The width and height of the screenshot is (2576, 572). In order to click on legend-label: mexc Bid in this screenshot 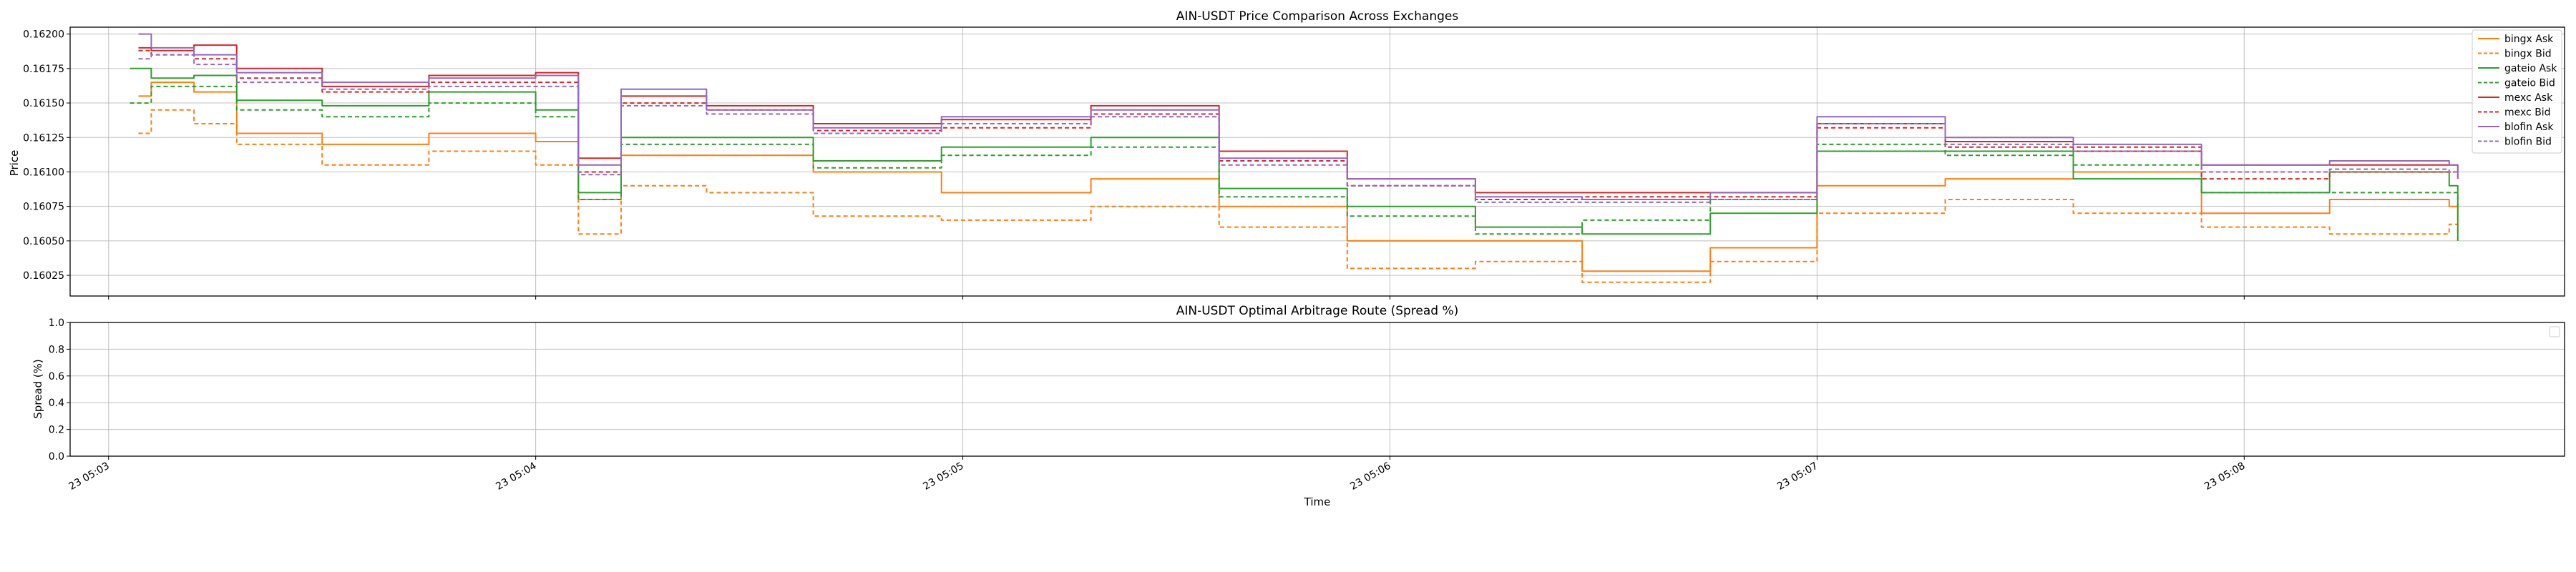, I will do `click(2527, 113)`.